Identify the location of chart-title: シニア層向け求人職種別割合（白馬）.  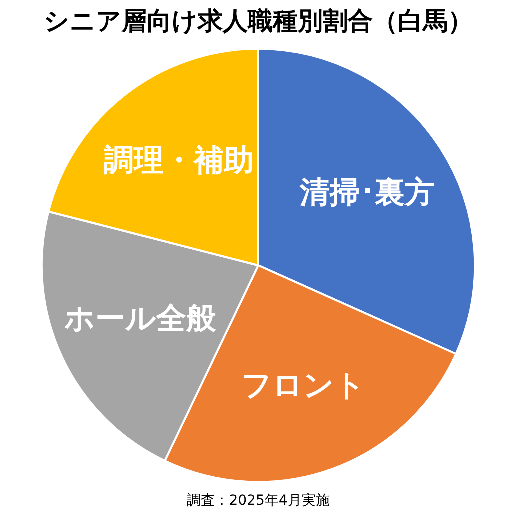
(258, 21).